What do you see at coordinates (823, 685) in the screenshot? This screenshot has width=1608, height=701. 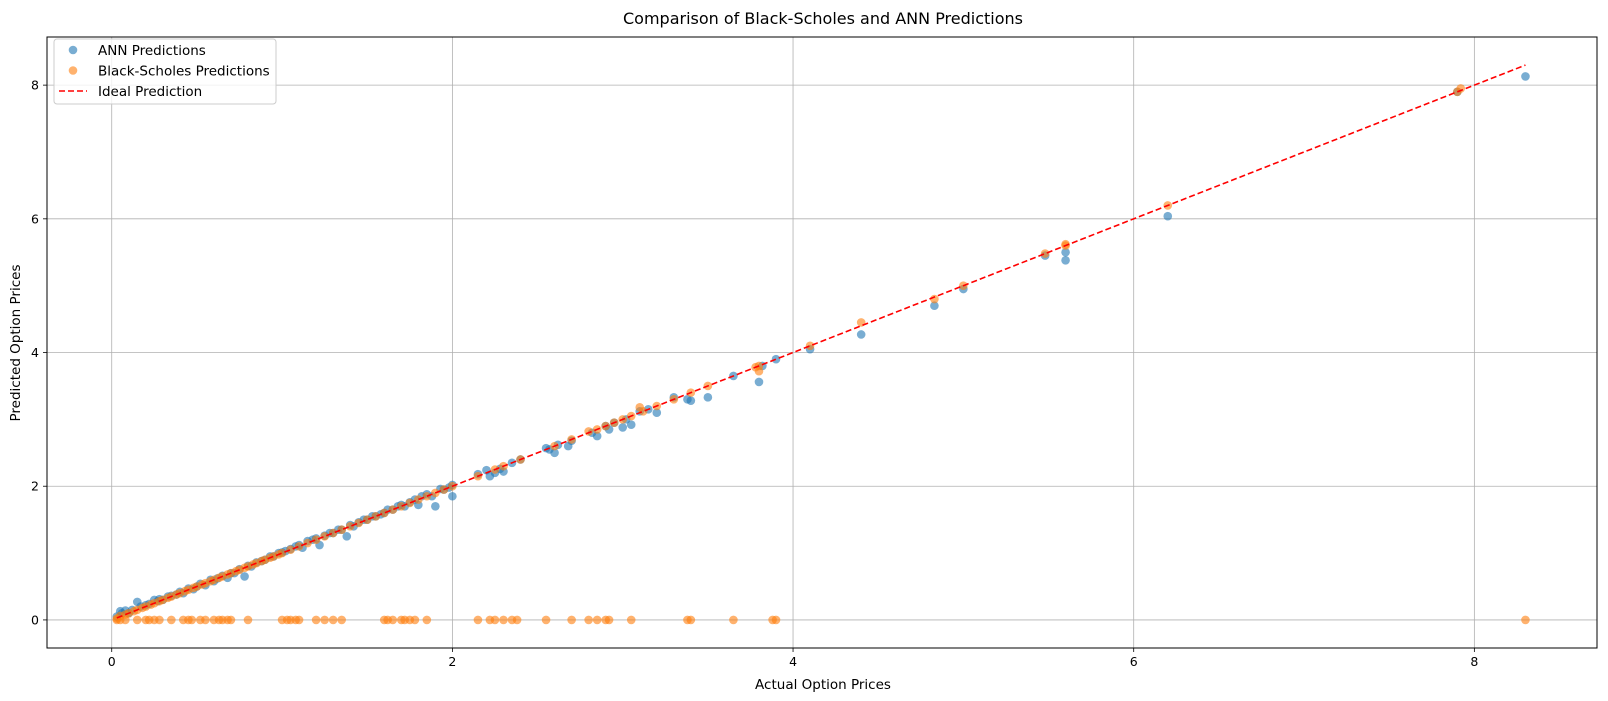 I see `x-axis-label: Actual Option Prices` at bounding box center [823, 685].